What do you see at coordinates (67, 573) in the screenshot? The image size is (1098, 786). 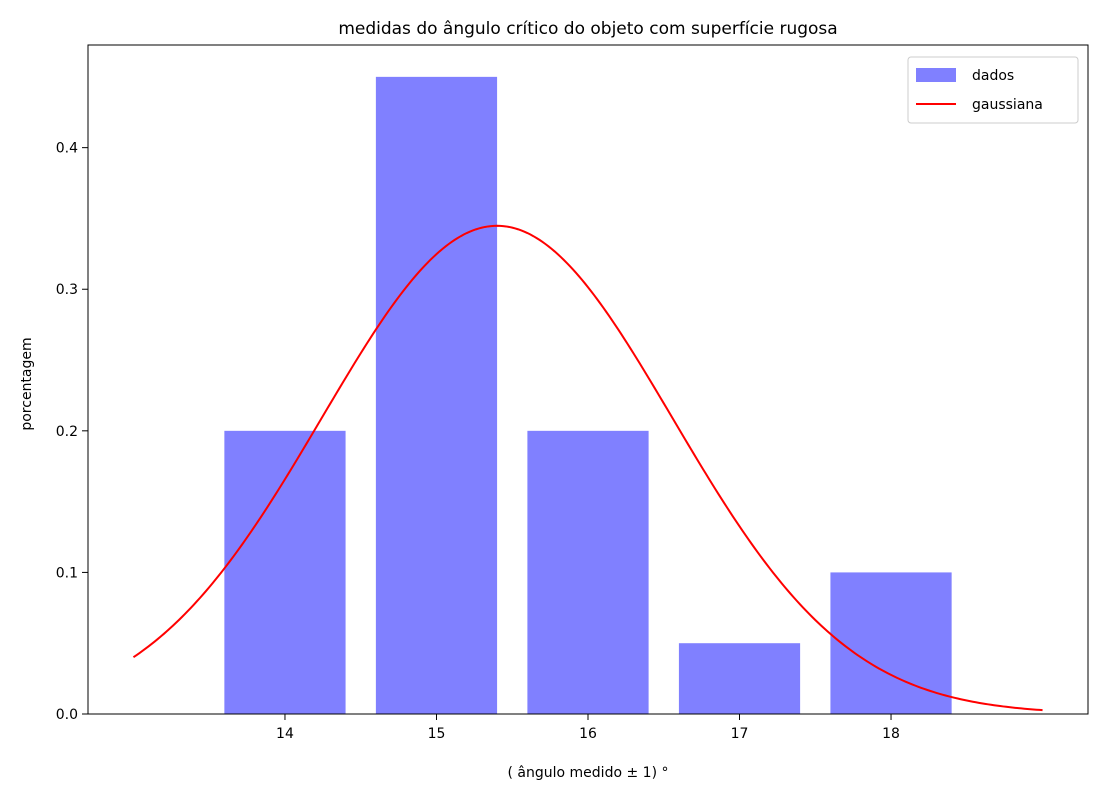 I see `y-tick-label: 0.1` at bounding box center [67, 573].